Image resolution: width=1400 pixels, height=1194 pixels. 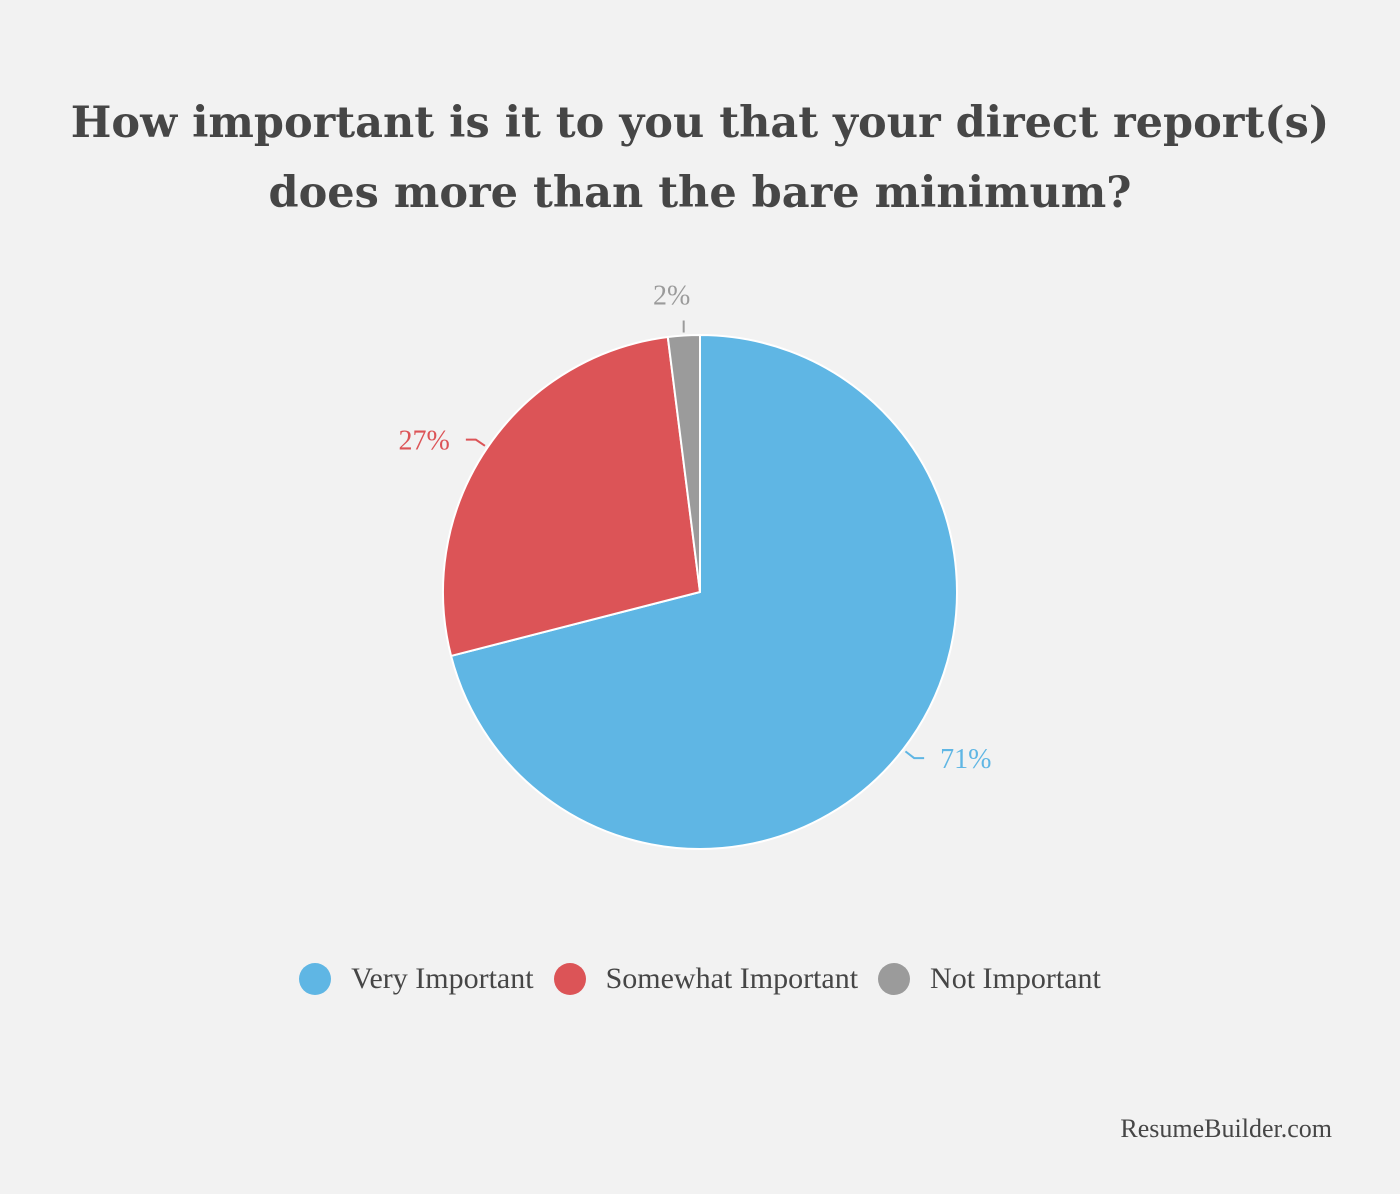 What do you see at coordinates (315, 979) in the screenshot?
I see `legend-swatch-very-important` at bounding box center [315, 979].